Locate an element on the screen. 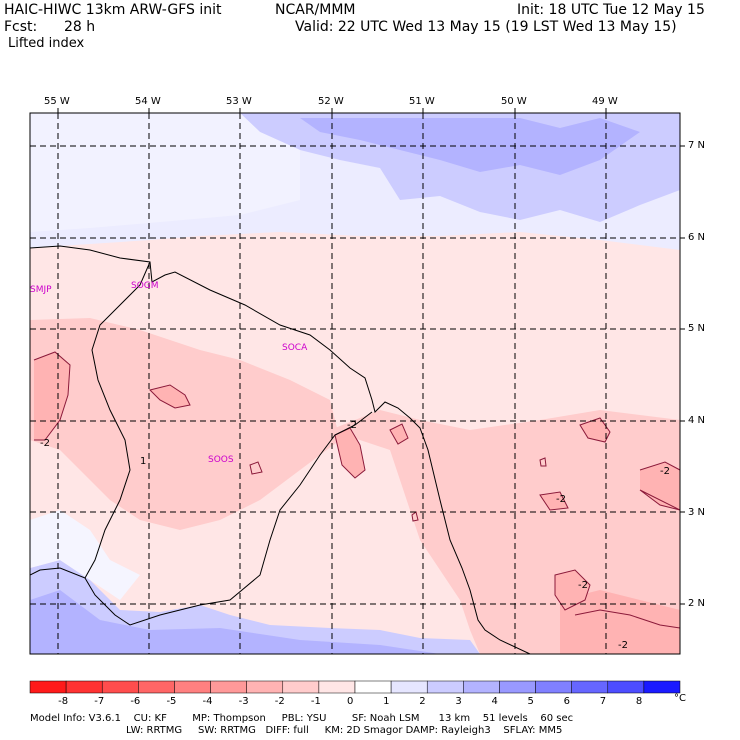  lon-label: 53 W is located at coordinates (239, 101).